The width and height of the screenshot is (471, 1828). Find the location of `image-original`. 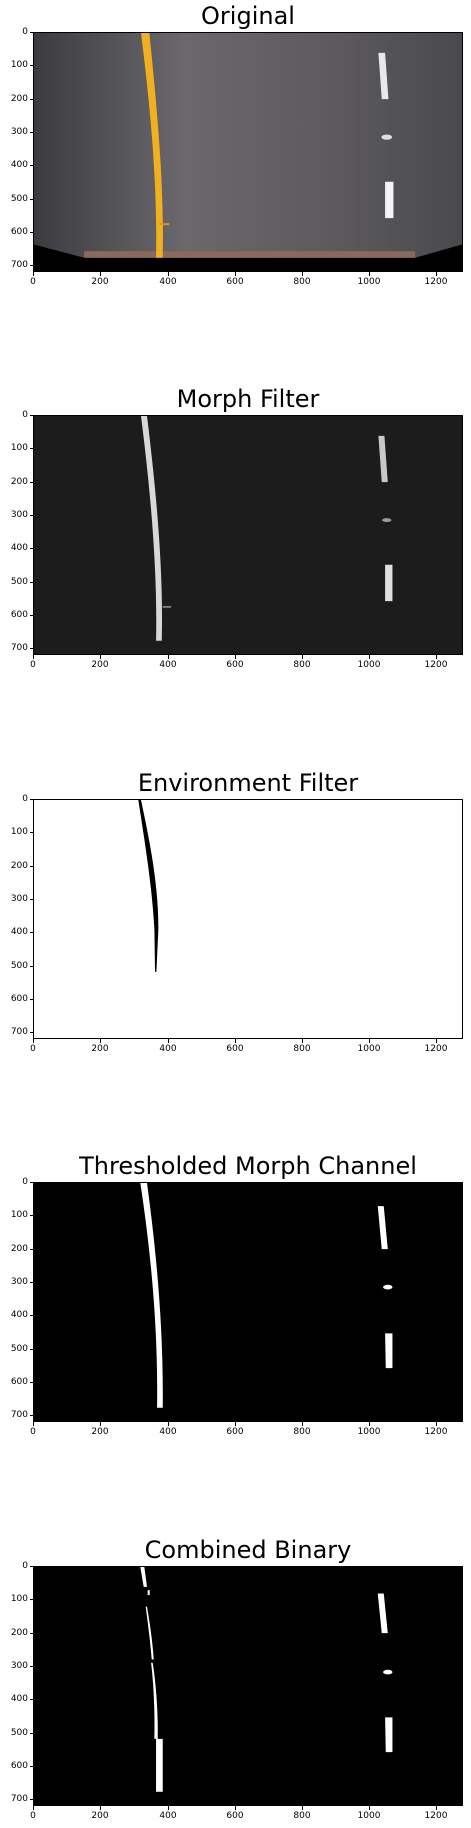

image-original is located at coordinates (248, 152).